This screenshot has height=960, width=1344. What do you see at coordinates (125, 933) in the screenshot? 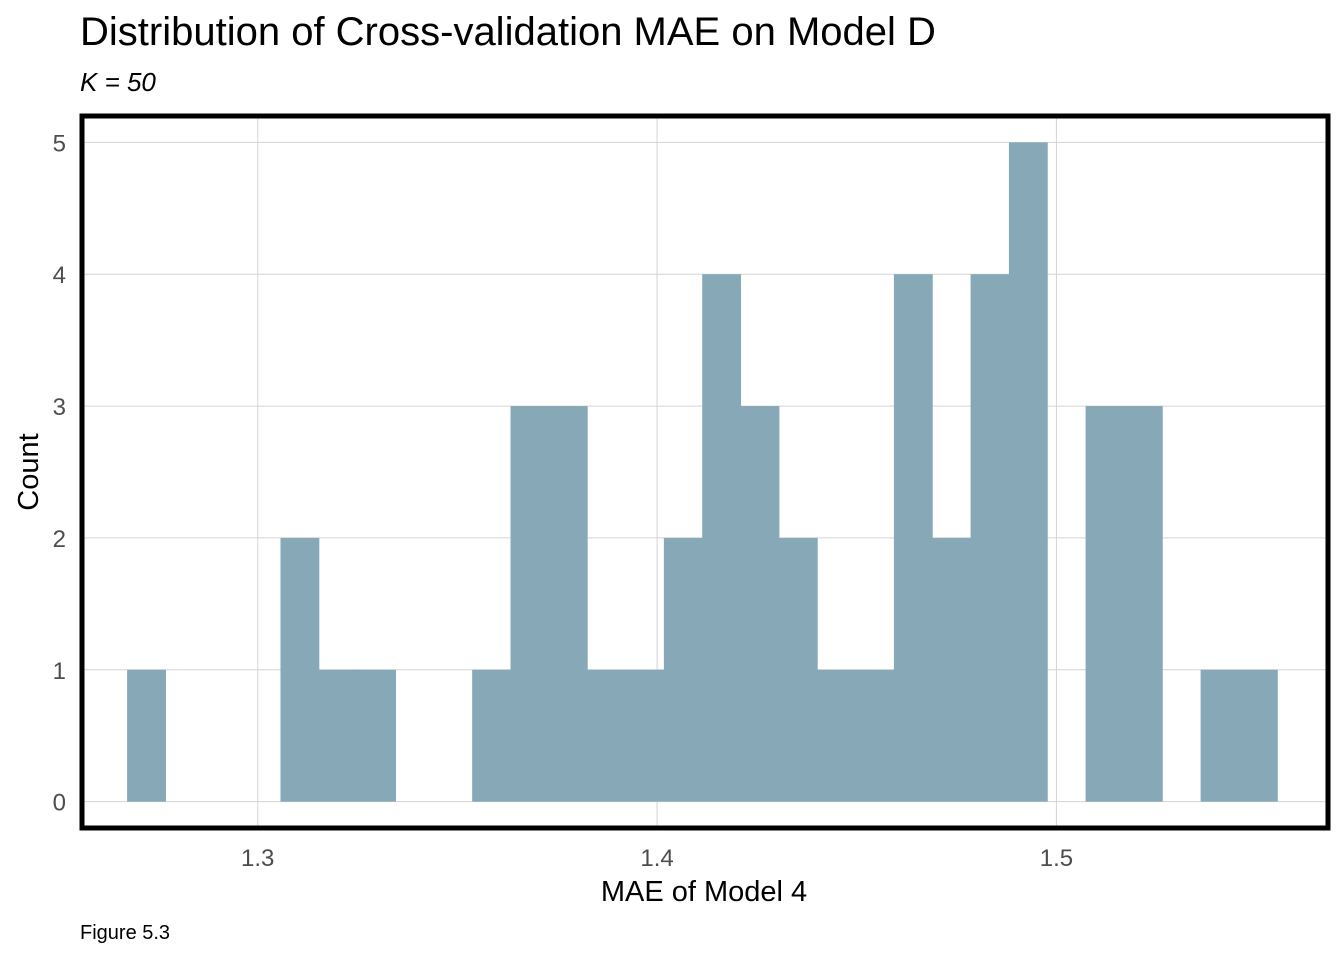
I see `figure-caption: Figure 5.3` at bounding box center [125, 933].